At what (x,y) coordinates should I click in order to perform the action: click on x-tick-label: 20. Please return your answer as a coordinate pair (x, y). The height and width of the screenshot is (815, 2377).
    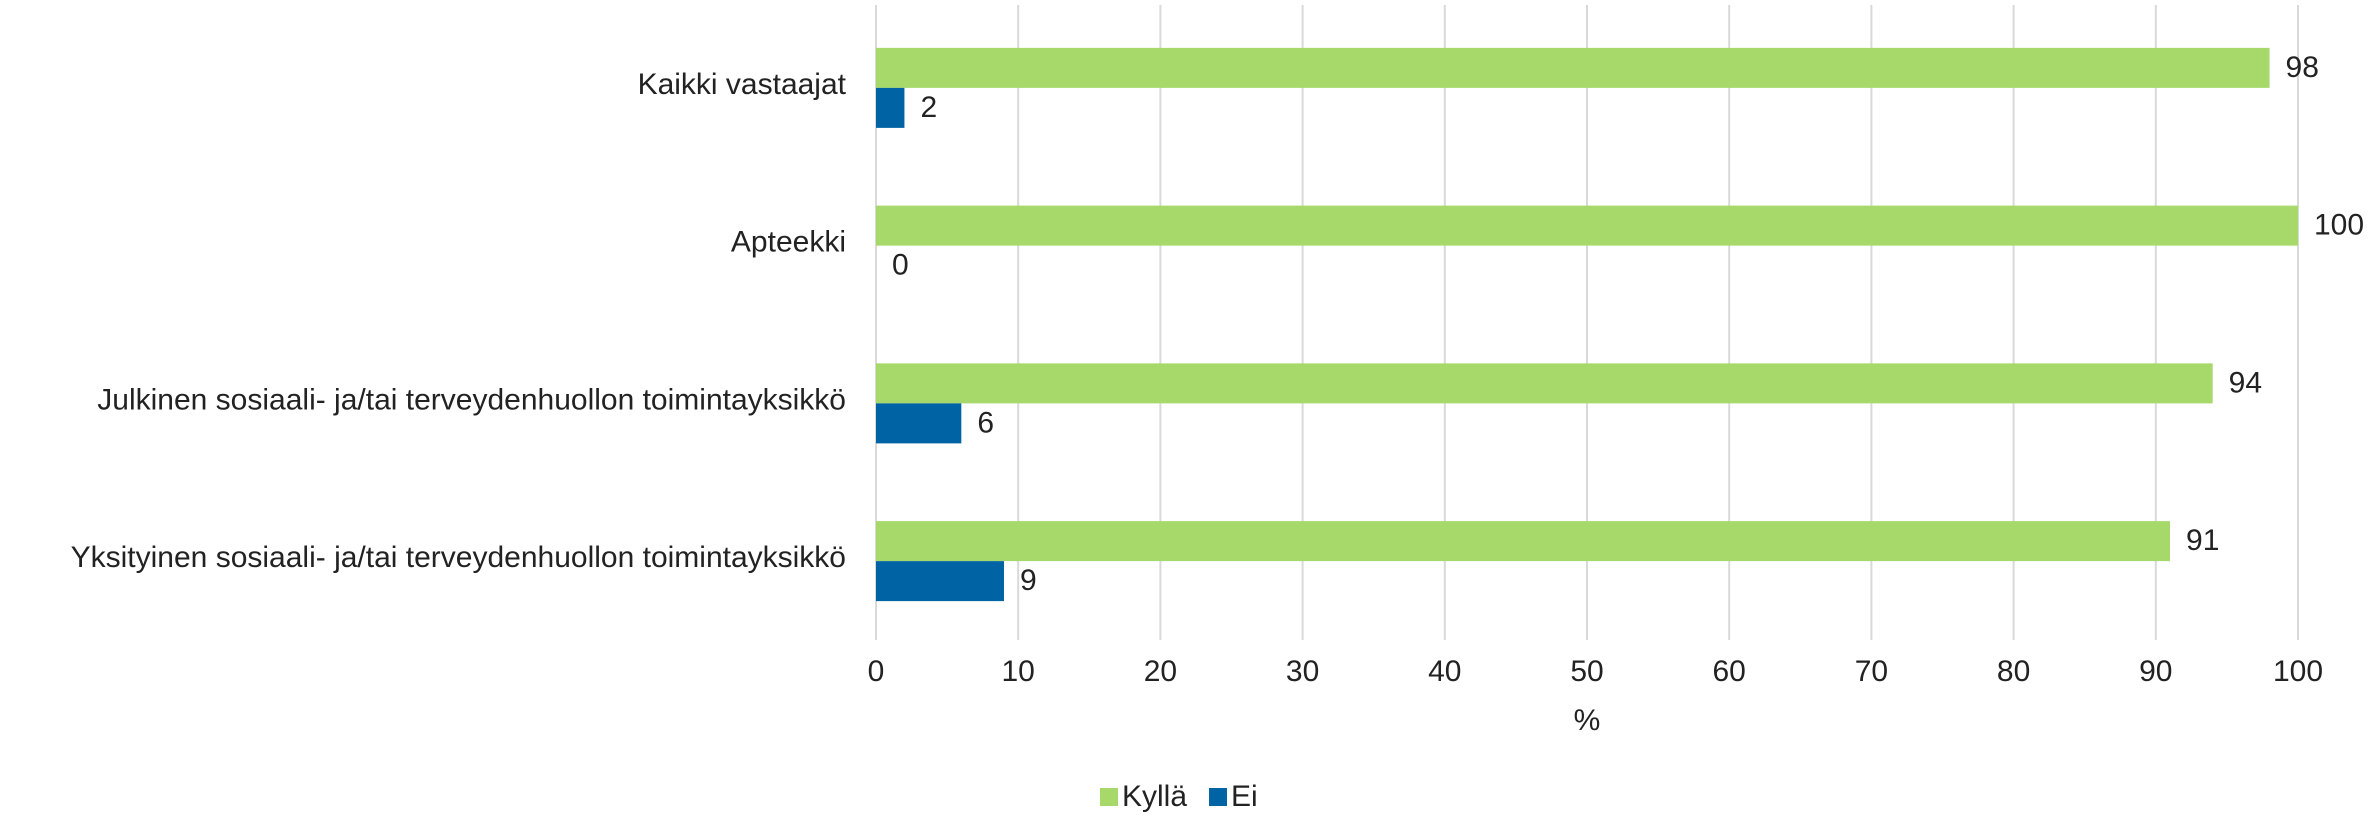
    Looking at the image, I should click on (1160, 671).